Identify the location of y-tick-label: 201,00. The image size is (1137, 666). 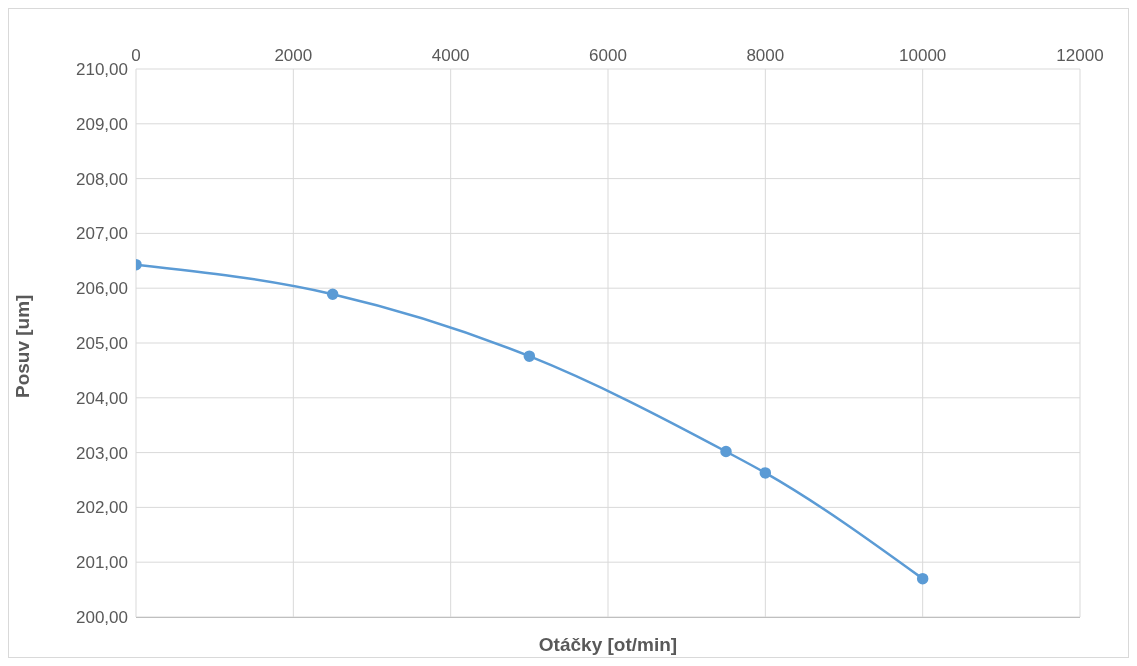
(102, 563).